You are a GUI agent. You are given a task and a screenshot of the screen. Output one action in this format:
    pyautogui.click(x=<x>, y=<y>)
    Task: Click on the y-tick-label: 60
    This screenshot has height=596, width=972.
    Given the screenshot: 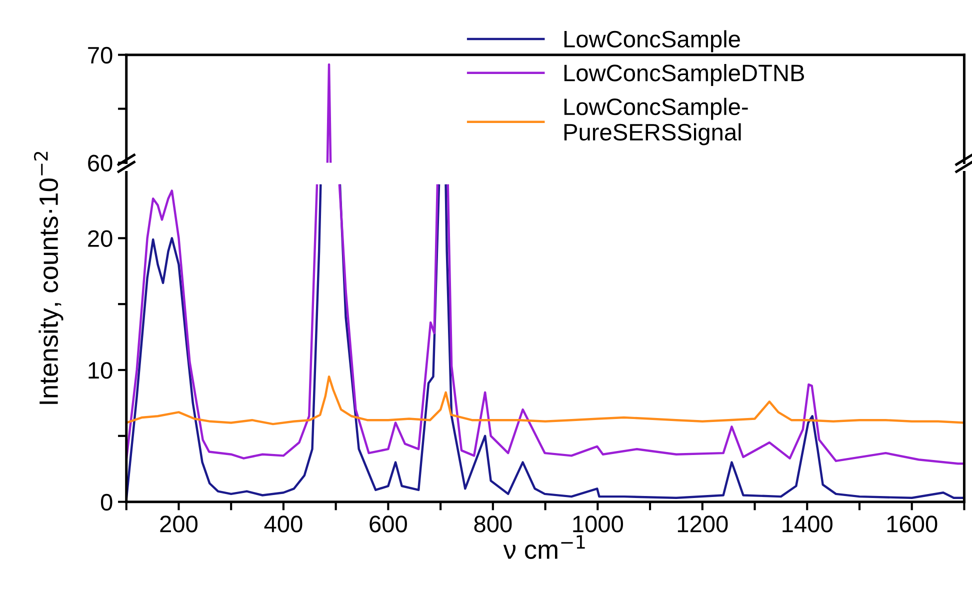 What is the action you would take?
    pyautogui.click(x=100, y=163)
    